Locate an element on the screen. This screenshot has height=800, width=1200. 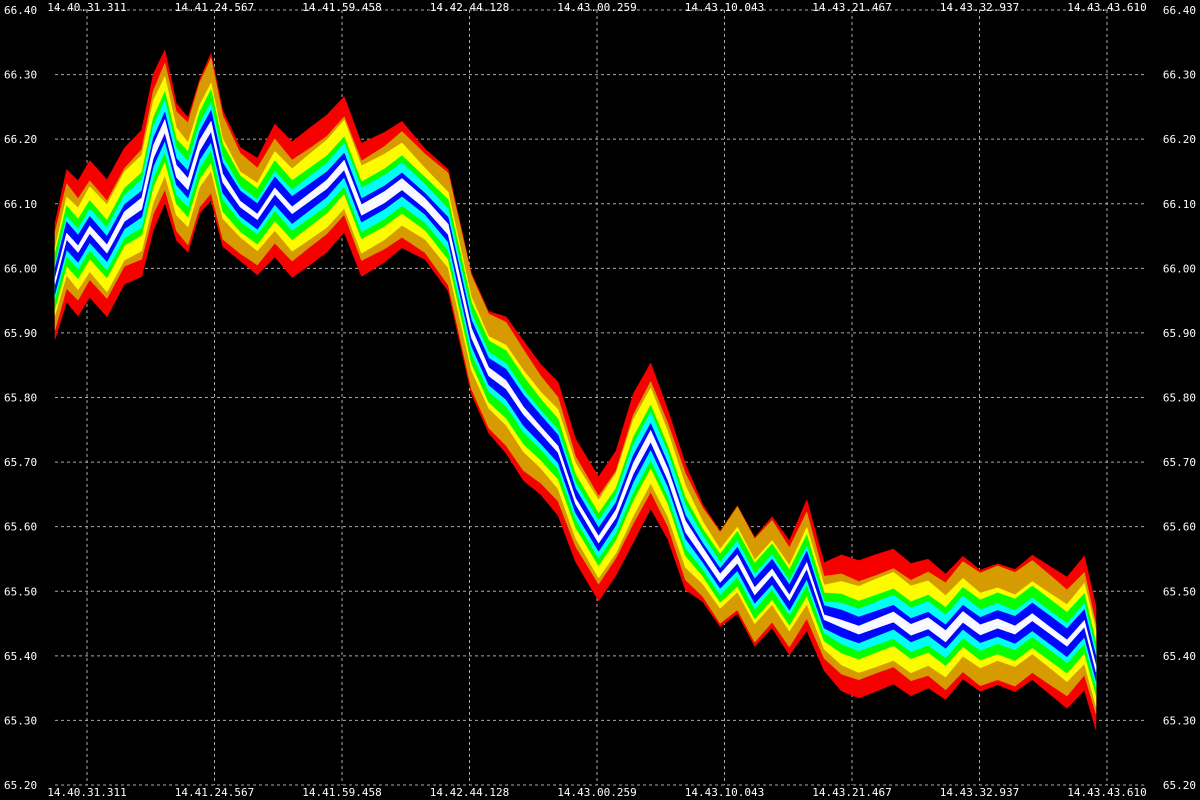
x-tick-label-bottom: 14.42.44.128 is located at coordinates (469, 792).